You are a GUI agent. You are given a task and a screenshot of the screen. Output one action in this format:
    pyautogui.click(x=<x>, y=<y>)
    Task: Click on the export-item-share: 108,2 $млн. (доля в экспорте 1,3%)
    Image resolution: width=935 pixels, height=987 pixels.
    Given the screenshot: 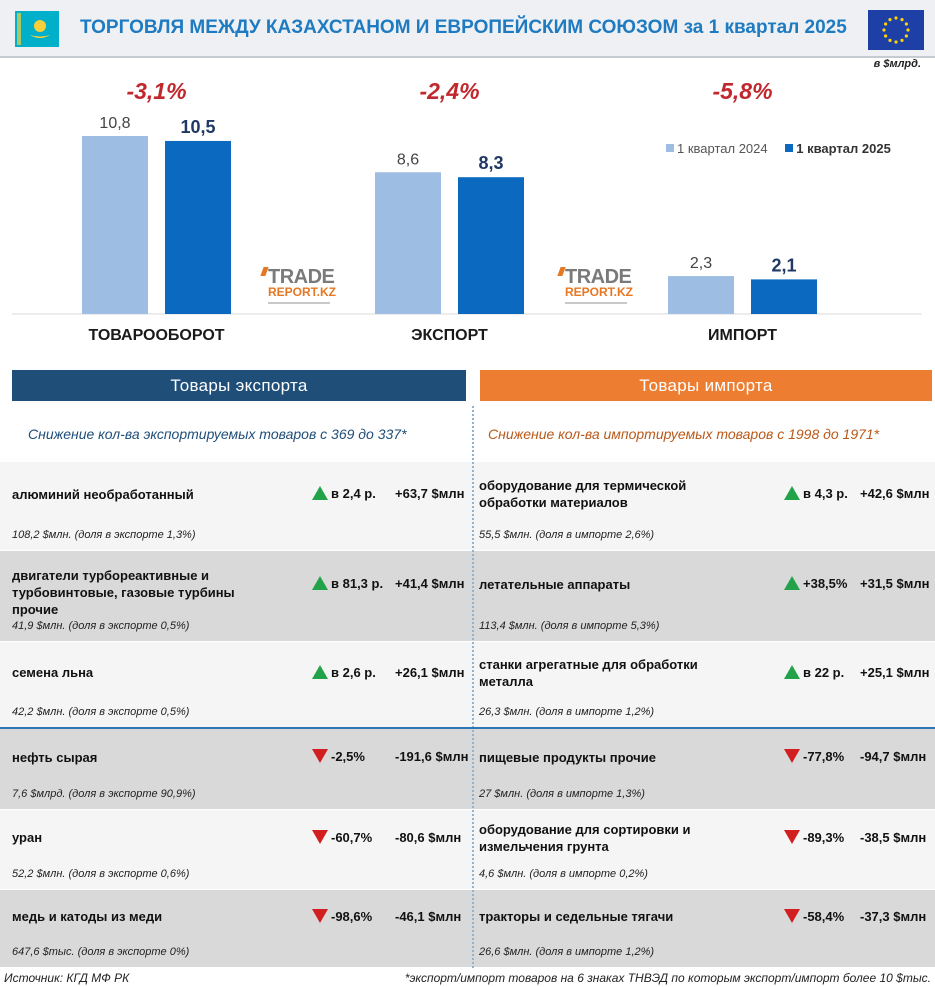 What is the action you would take?
    pyautogui.click(x=104, y=535)
    